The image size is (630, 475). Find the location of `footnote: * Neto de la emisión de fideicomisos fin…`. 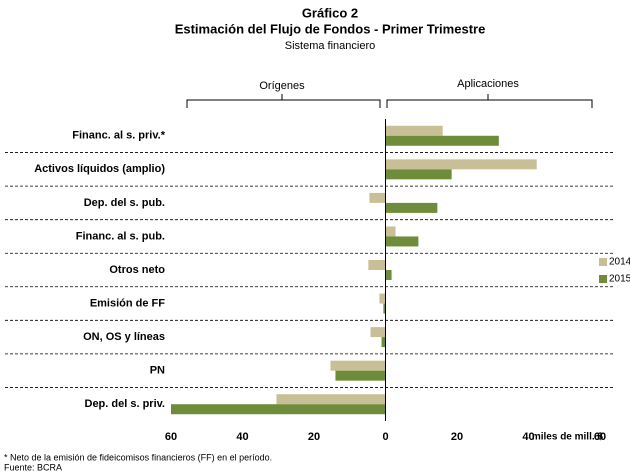

footnote: * Neto de la emisión de fideicomisos fin… is located at coordinates (138, 457).